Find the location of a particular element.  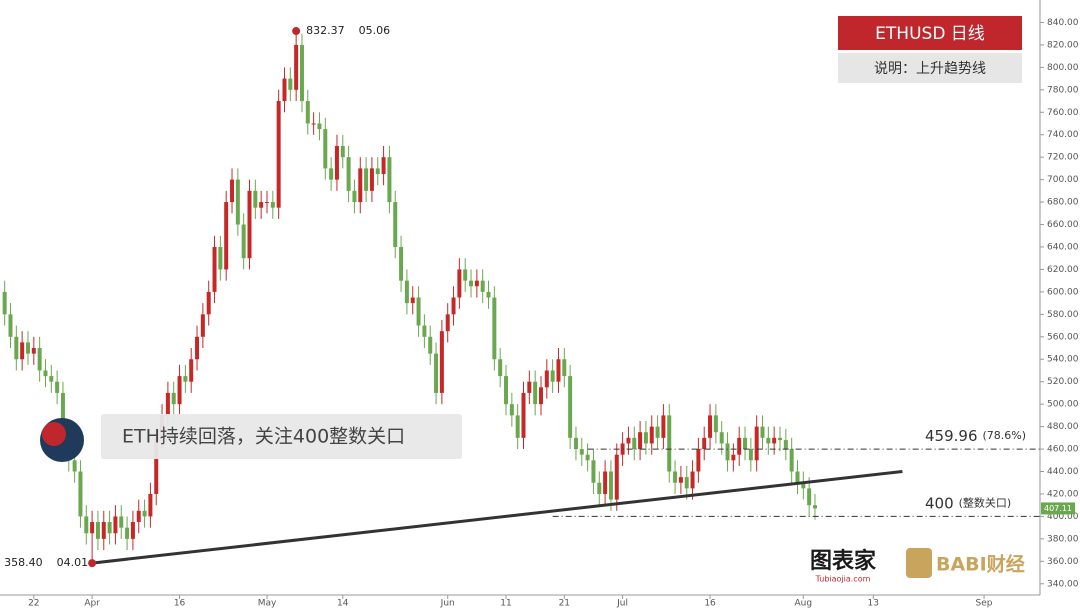

y-tick-label: 440.00 is located at coordinates (1063, 472).